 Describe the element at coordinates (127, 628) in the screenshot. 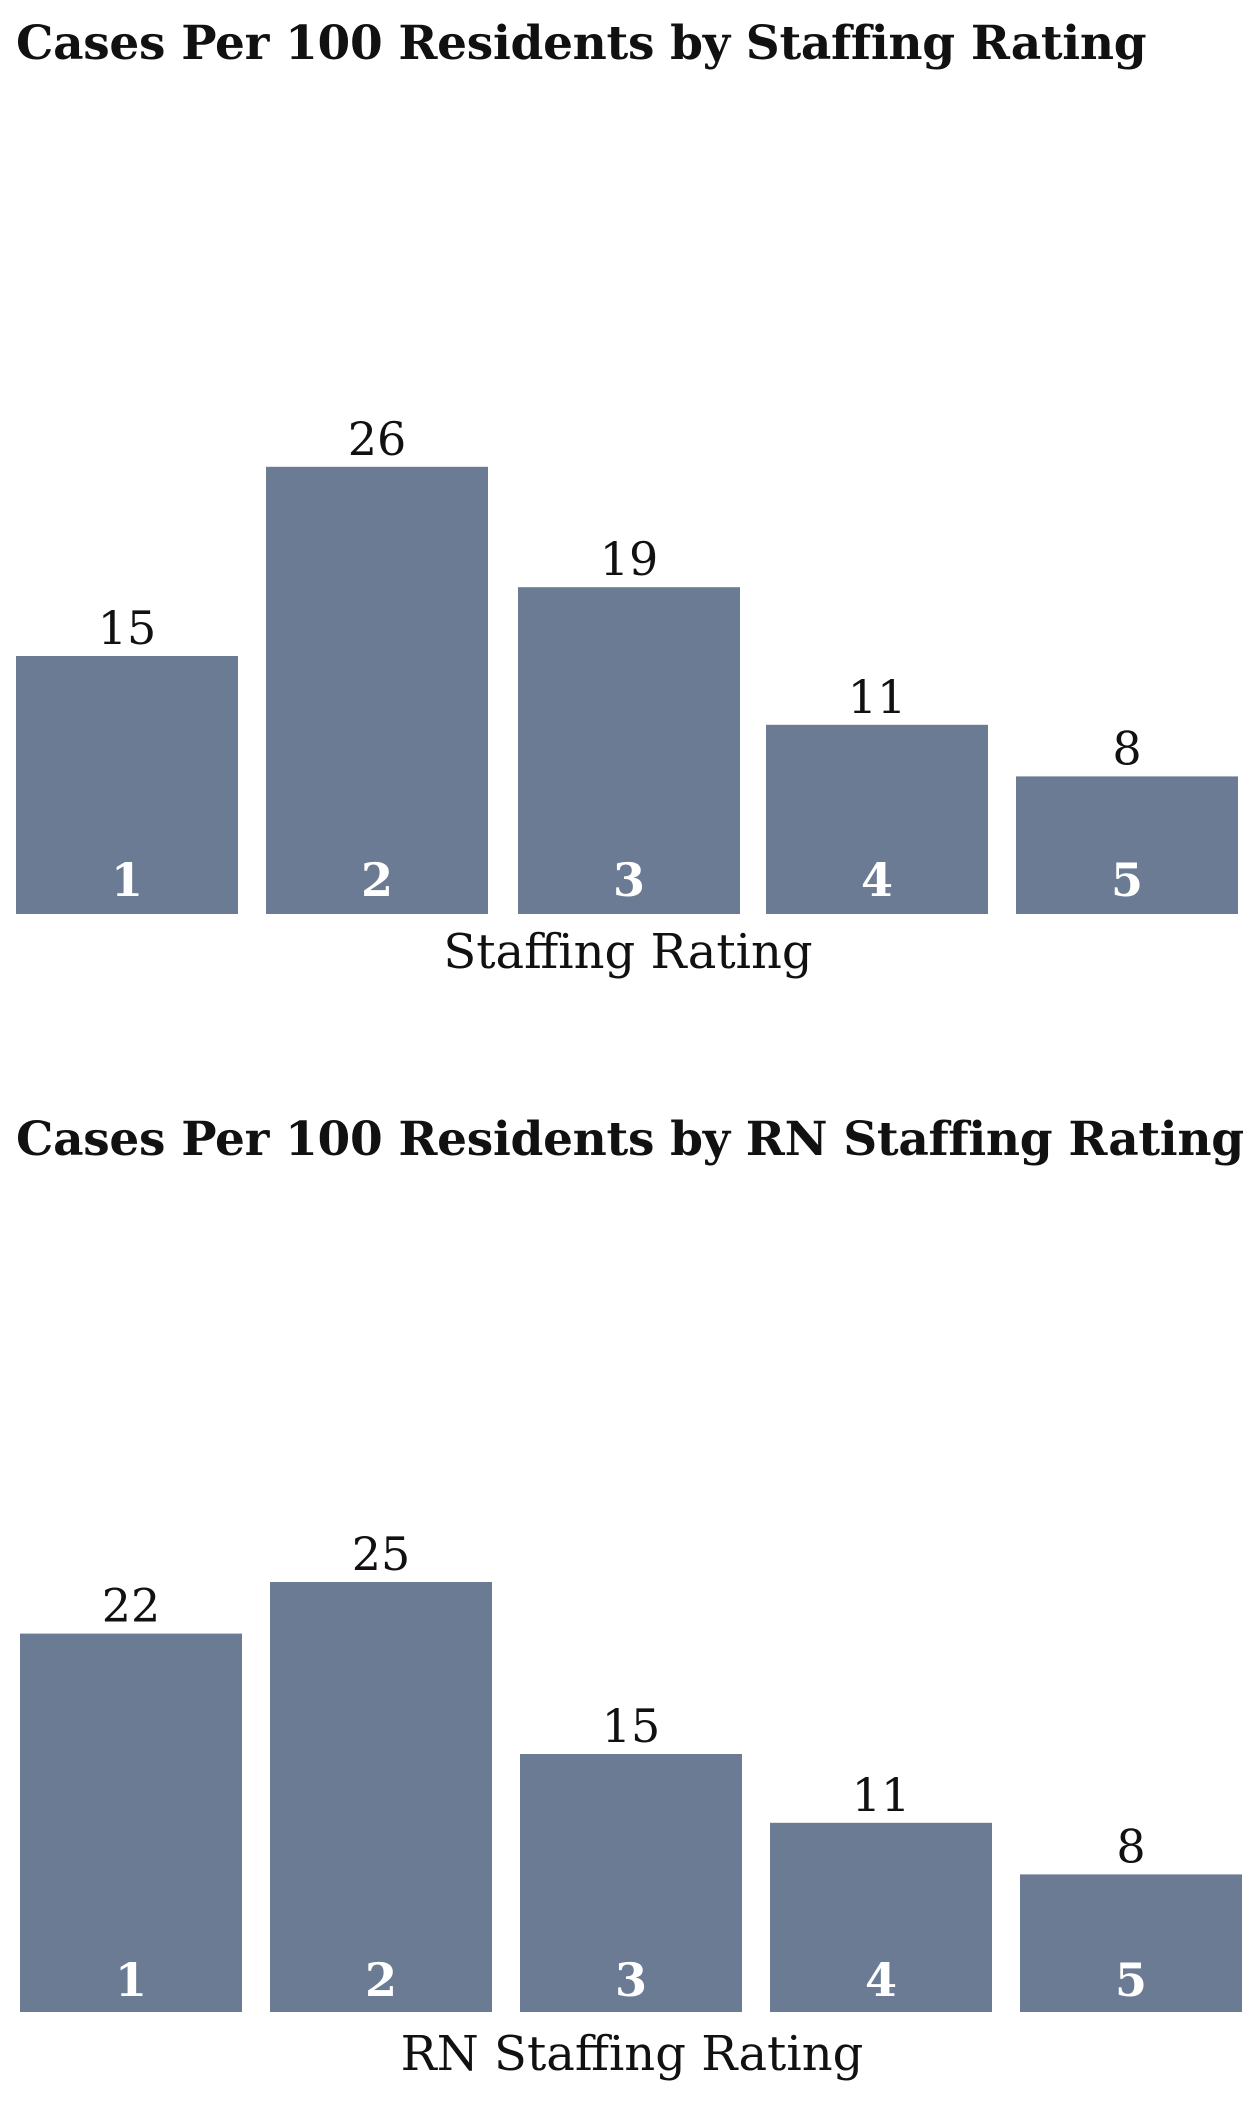

I see `data-label-1: 15` at that location.